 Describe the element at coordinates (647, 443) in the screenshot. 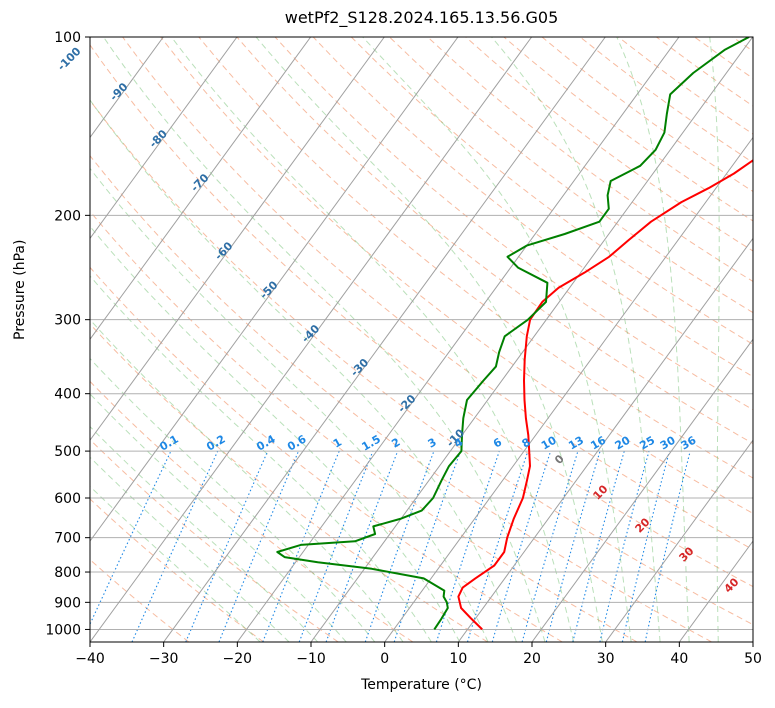

I see `mixing-ratio-label: 25` at that location.